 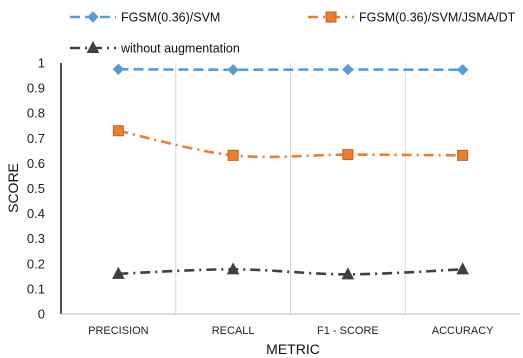 I want to click on y-tick-label: 0.8, so click(x=36, y=113).